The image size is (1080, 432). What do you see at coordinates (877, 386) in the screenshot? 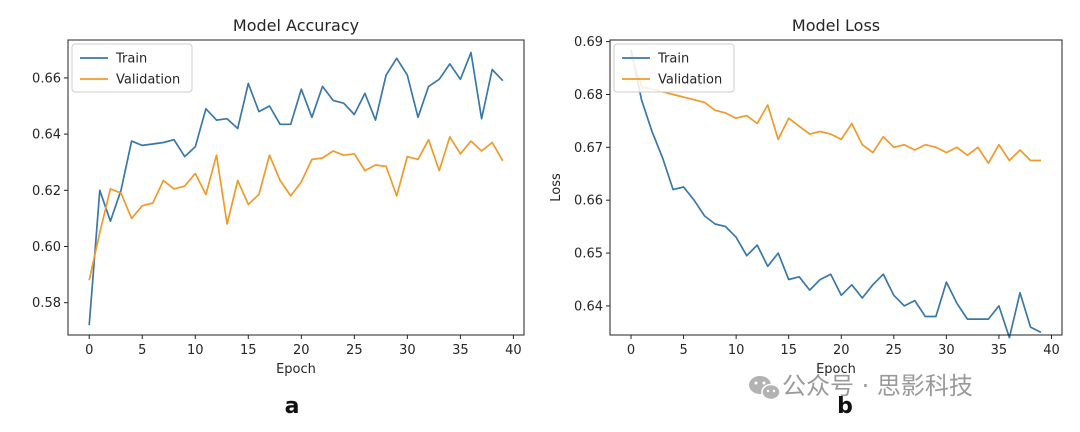
I see `watermark-text: 公众号 · 思影科技` at bounding box center [877, 386].